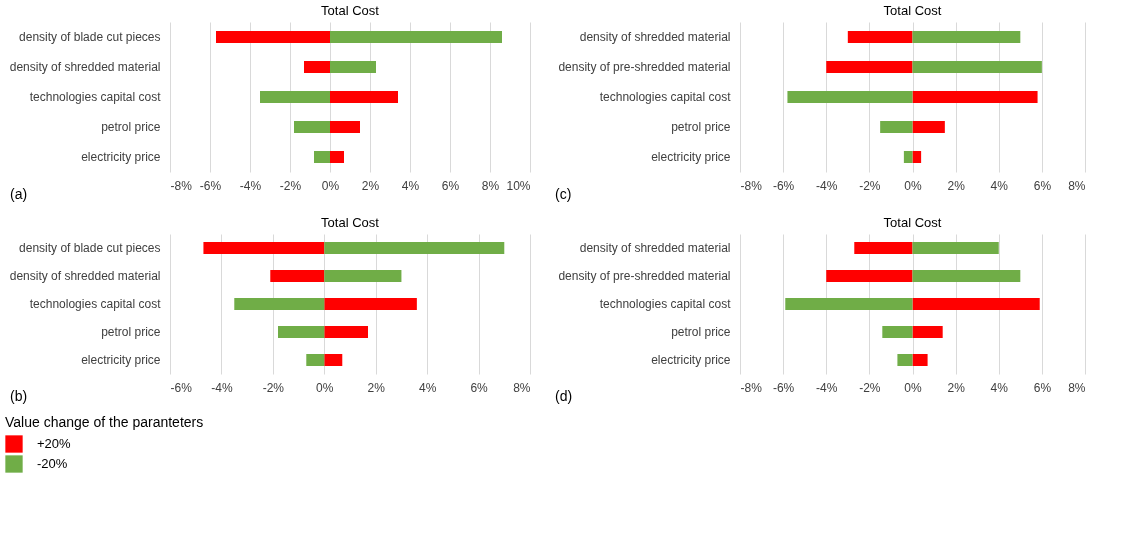  Describe the element at coordinates (104, 422) in the screenshot. I see `legend-title: Value change of the paranteters` at that location.